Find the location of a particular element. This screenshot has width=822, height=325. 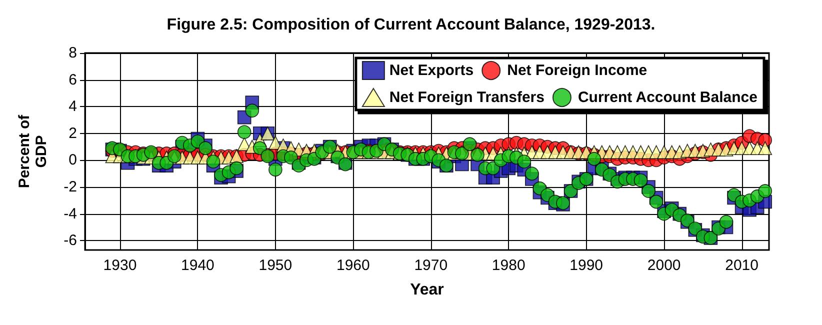

y-tick-label: -2 is located at coordinates (70, 187).